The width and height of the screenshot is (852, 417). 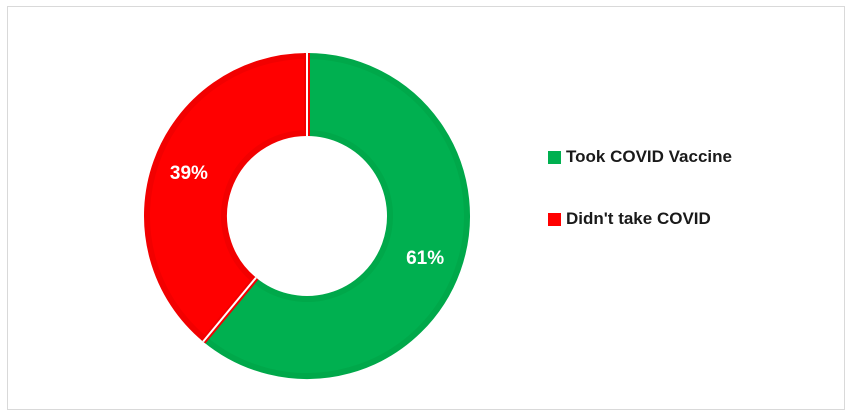 I want to click on legend-swatch-took-vaccine, so click(x=554, y=157).